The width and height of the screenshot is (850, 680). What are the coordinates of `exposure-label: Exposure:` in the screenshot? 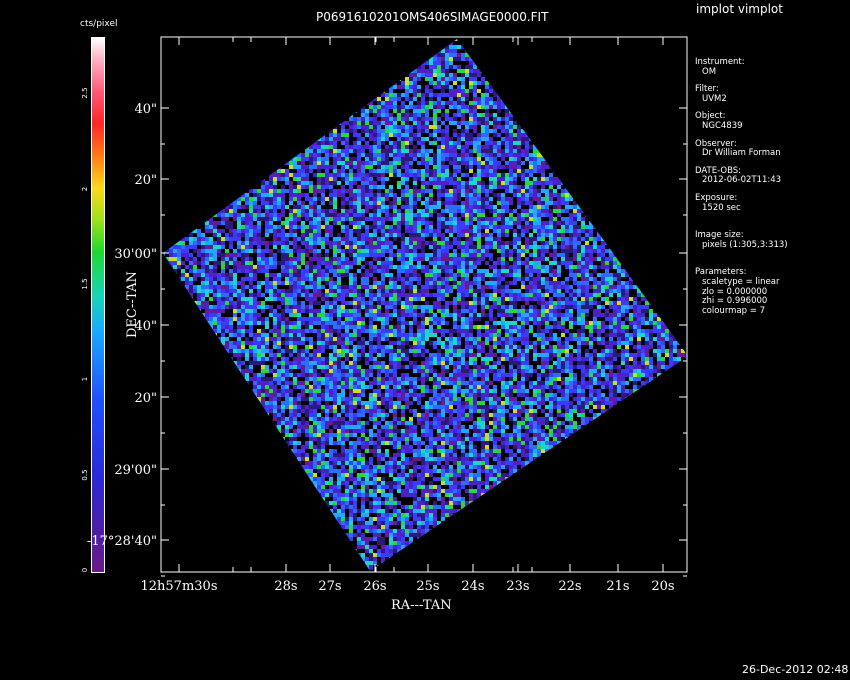 It's located at (716, 197).